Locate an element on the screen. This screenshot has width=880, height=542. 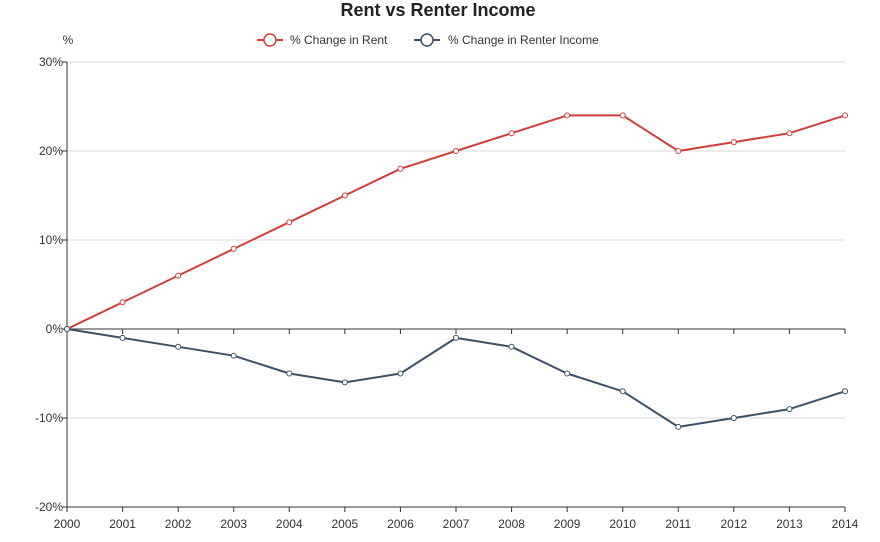
x-tick-label: 2000 is located at coordinates (67, 524).